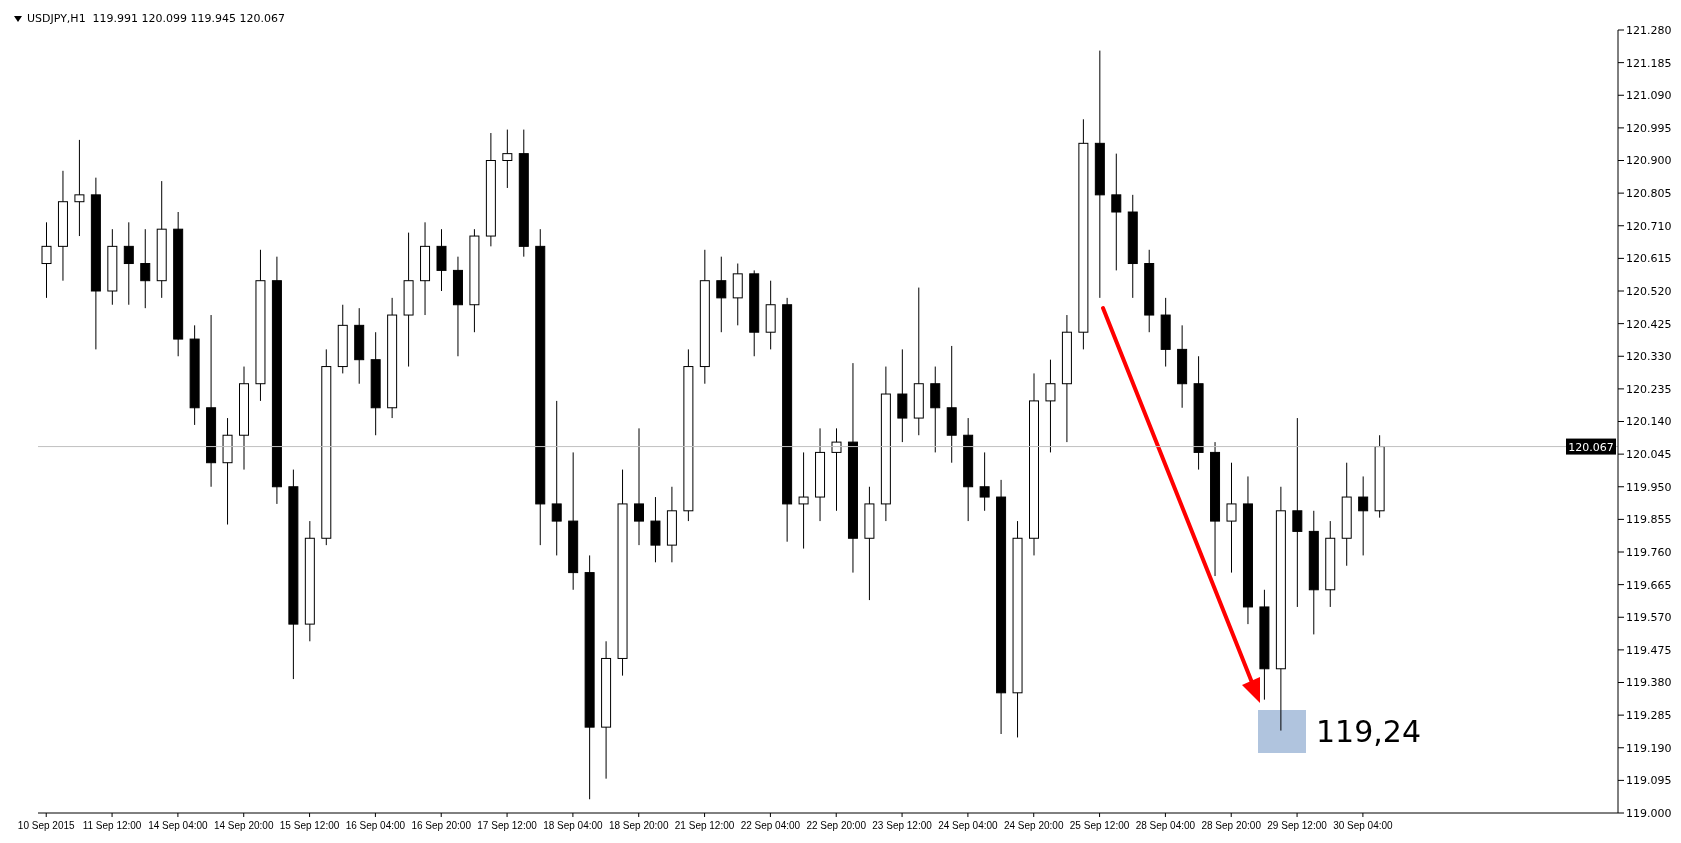 This screenshot has width=1681, height=843. I want to click on y-tick-label: 121.090, so click(1649, 96).